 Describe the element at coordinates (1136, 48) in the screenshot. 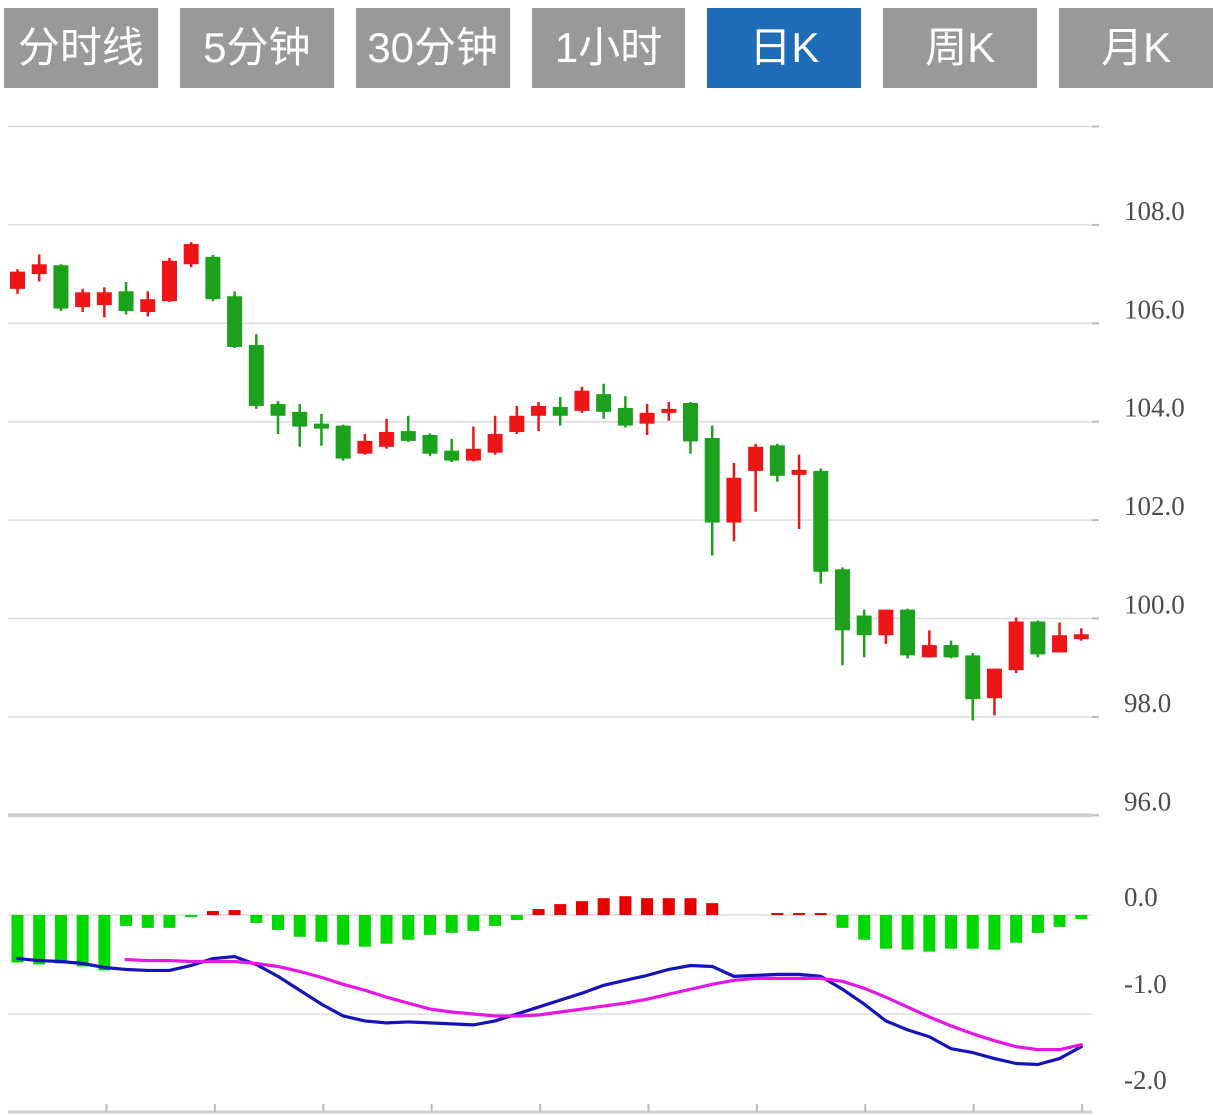

I see `timeframe-button-7: 月K` at that location.